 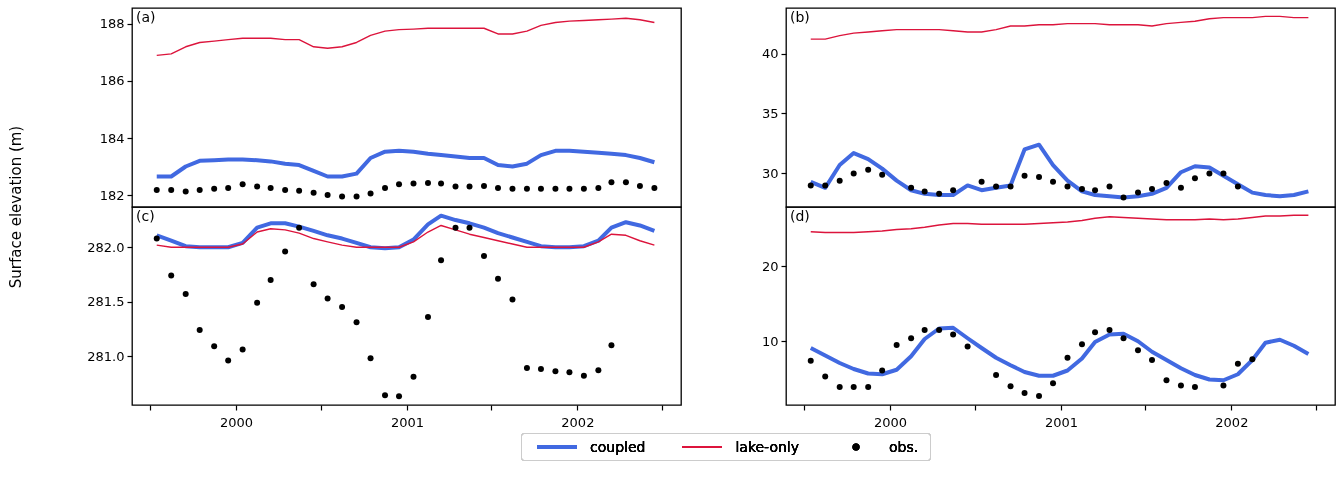 What do you see at coordinates (770, 266) in the screenshot?
I see `y-tick-label: 20` at bounding box center [770, 266].